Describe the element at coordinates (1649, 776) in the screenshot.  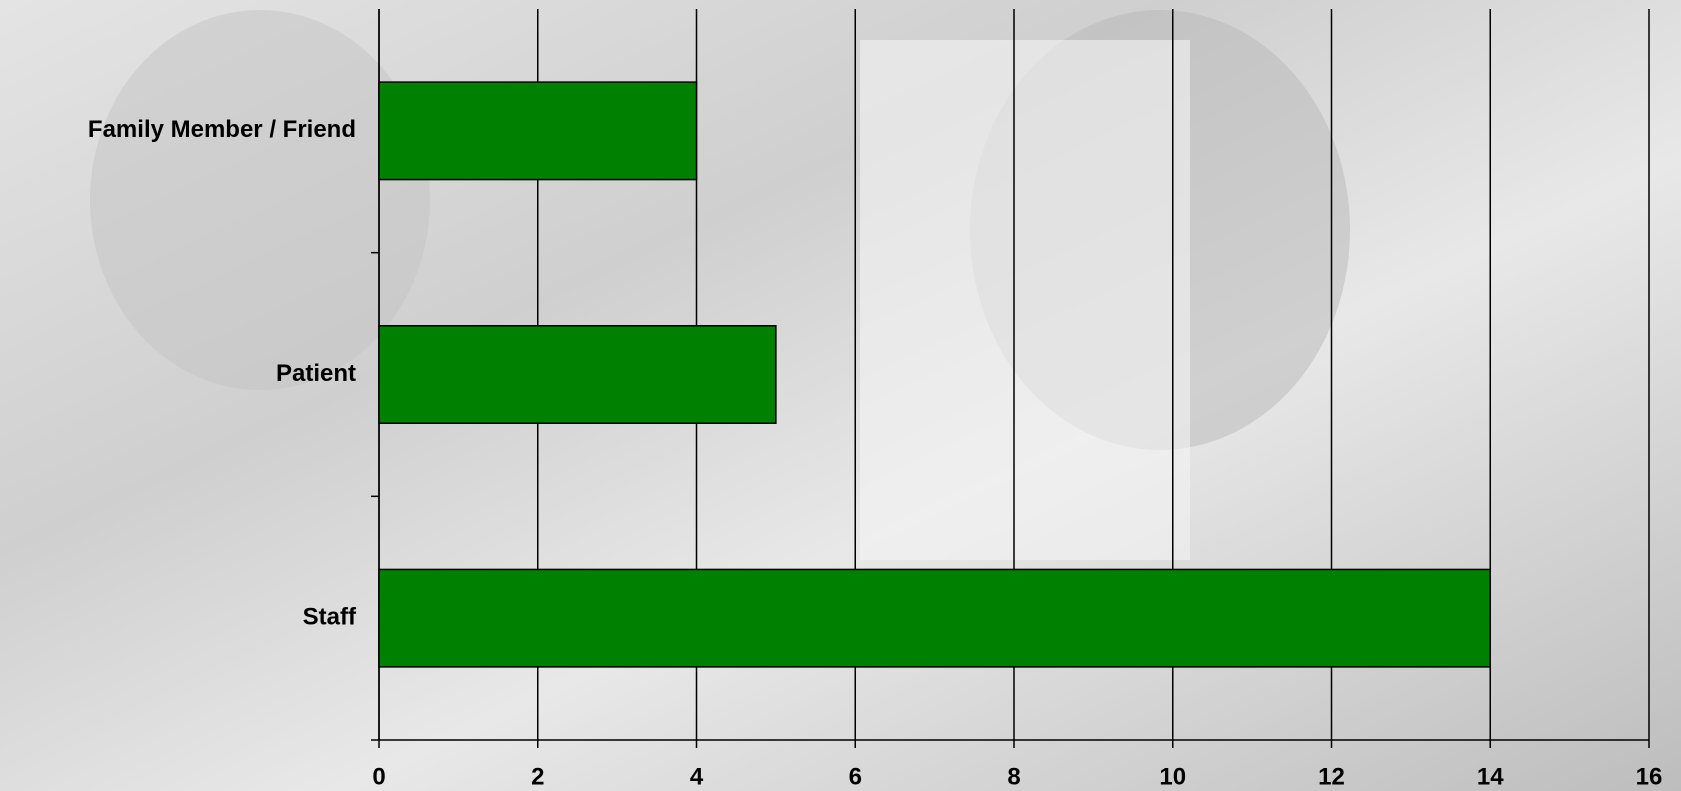
I see `x-tick-label: 16` at that location.